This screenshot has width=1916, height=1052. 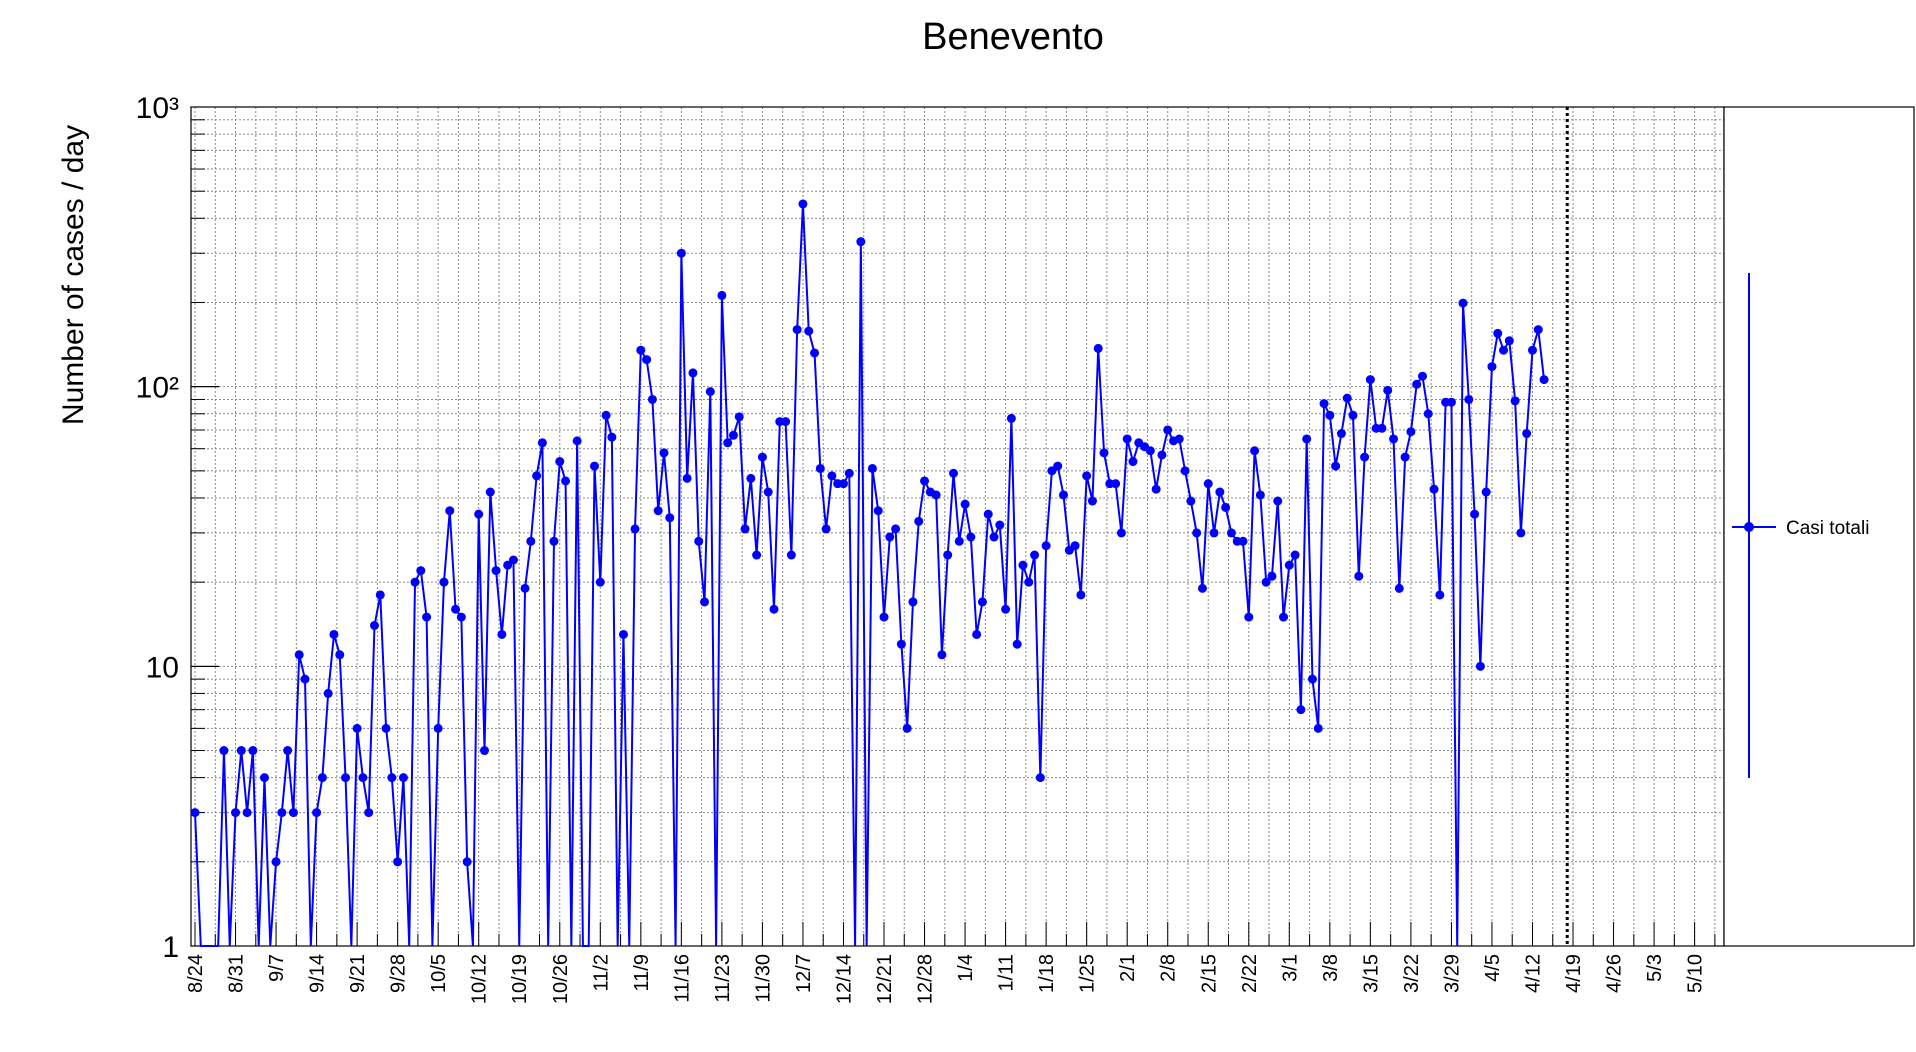 I want to click on x-tick-label: 12/7, so click(x=804, y=973).